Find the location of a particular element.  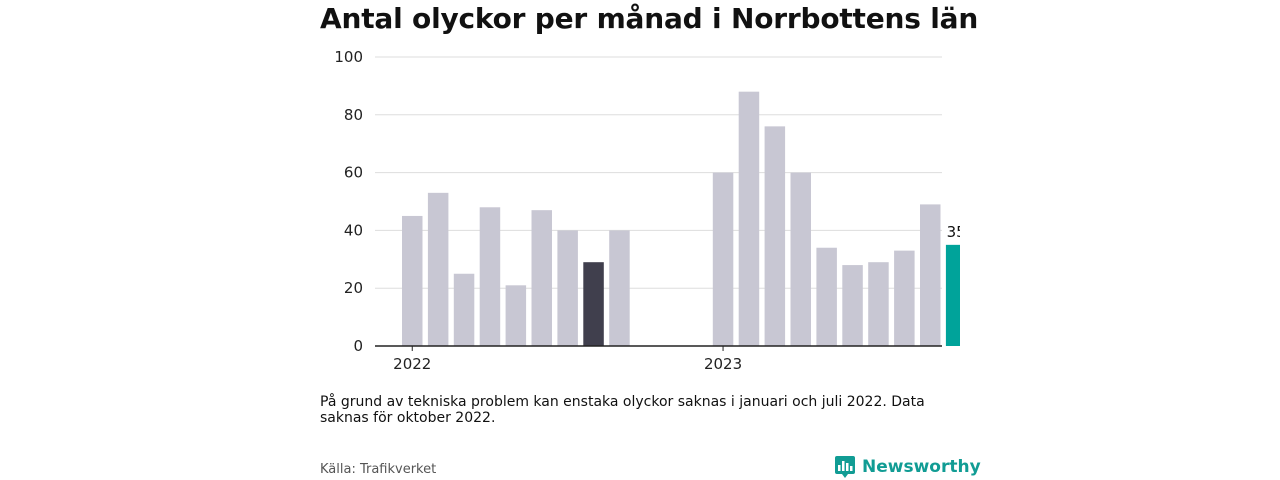

brand-logo: Newsworthy is located at coordinates (907, 467).